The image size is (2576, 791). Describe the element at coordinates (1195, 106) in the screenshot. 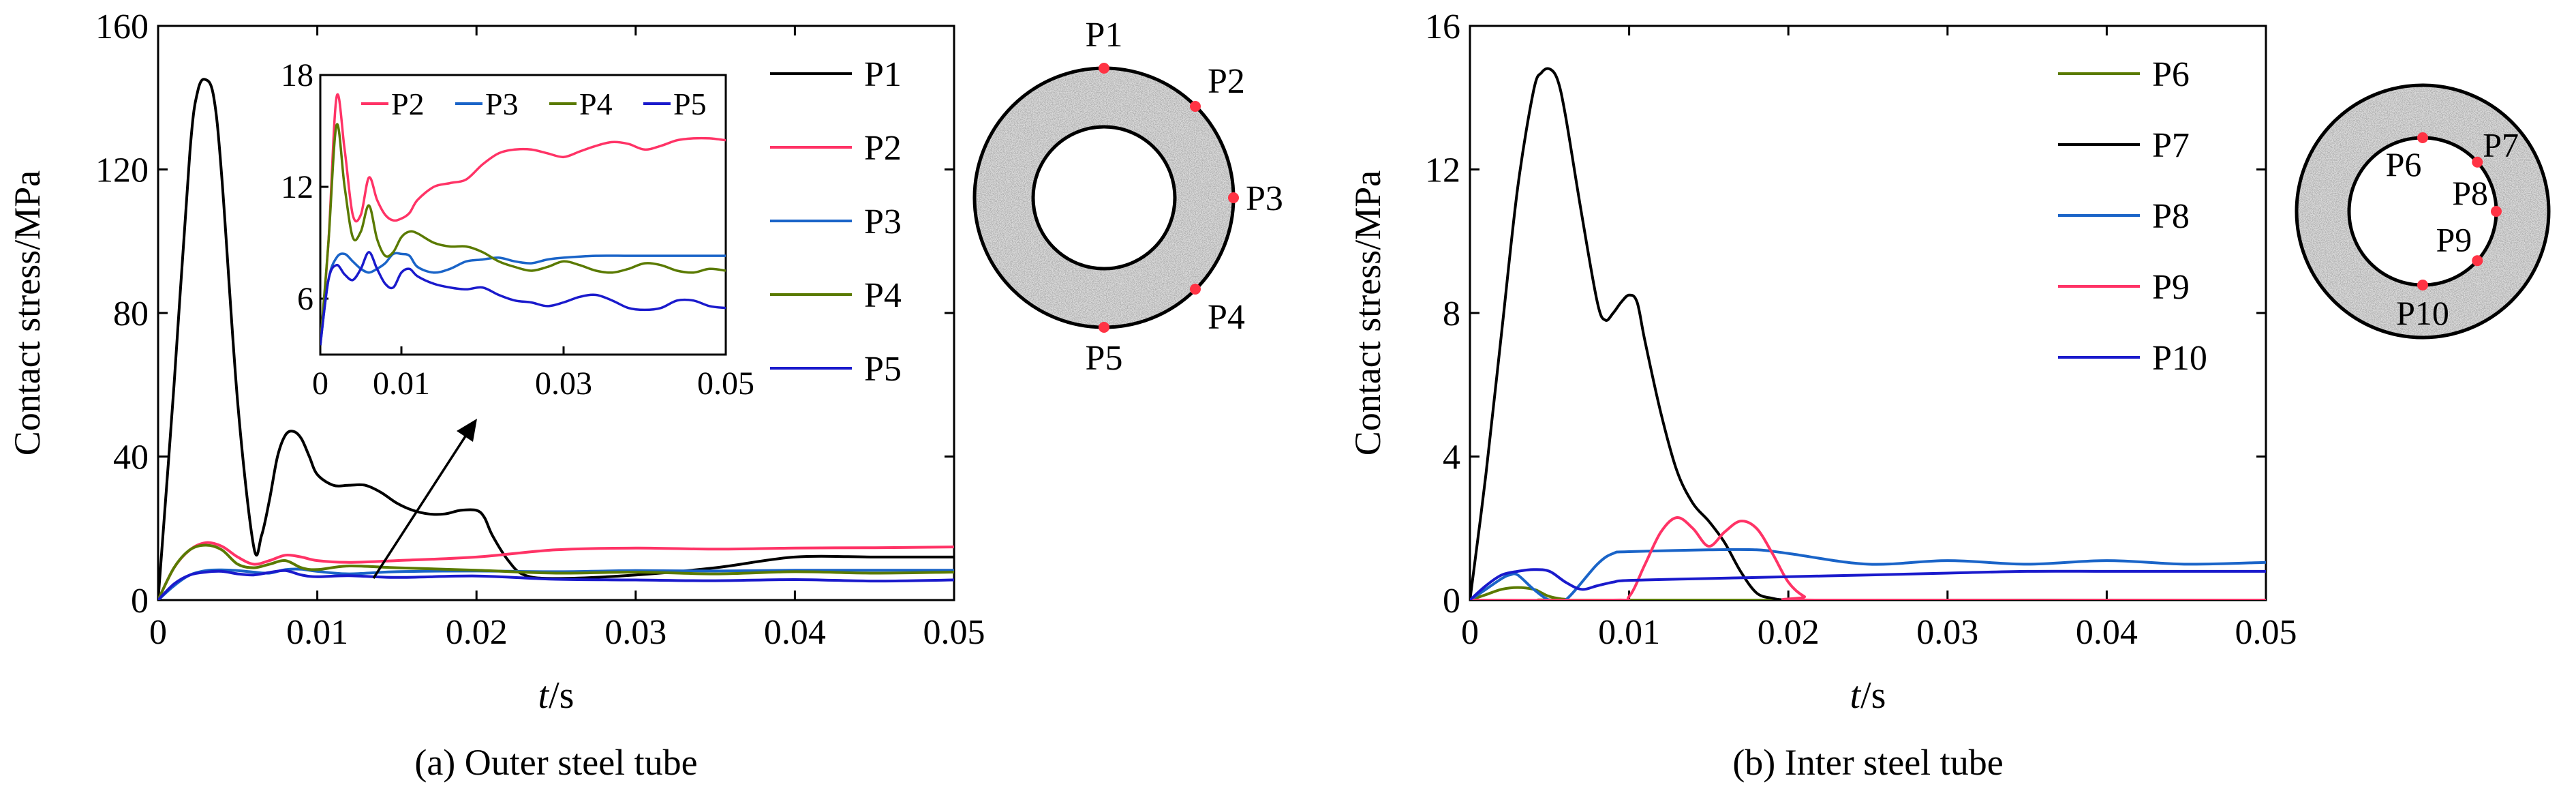

I see `measure-point-dot-p2` at that location.